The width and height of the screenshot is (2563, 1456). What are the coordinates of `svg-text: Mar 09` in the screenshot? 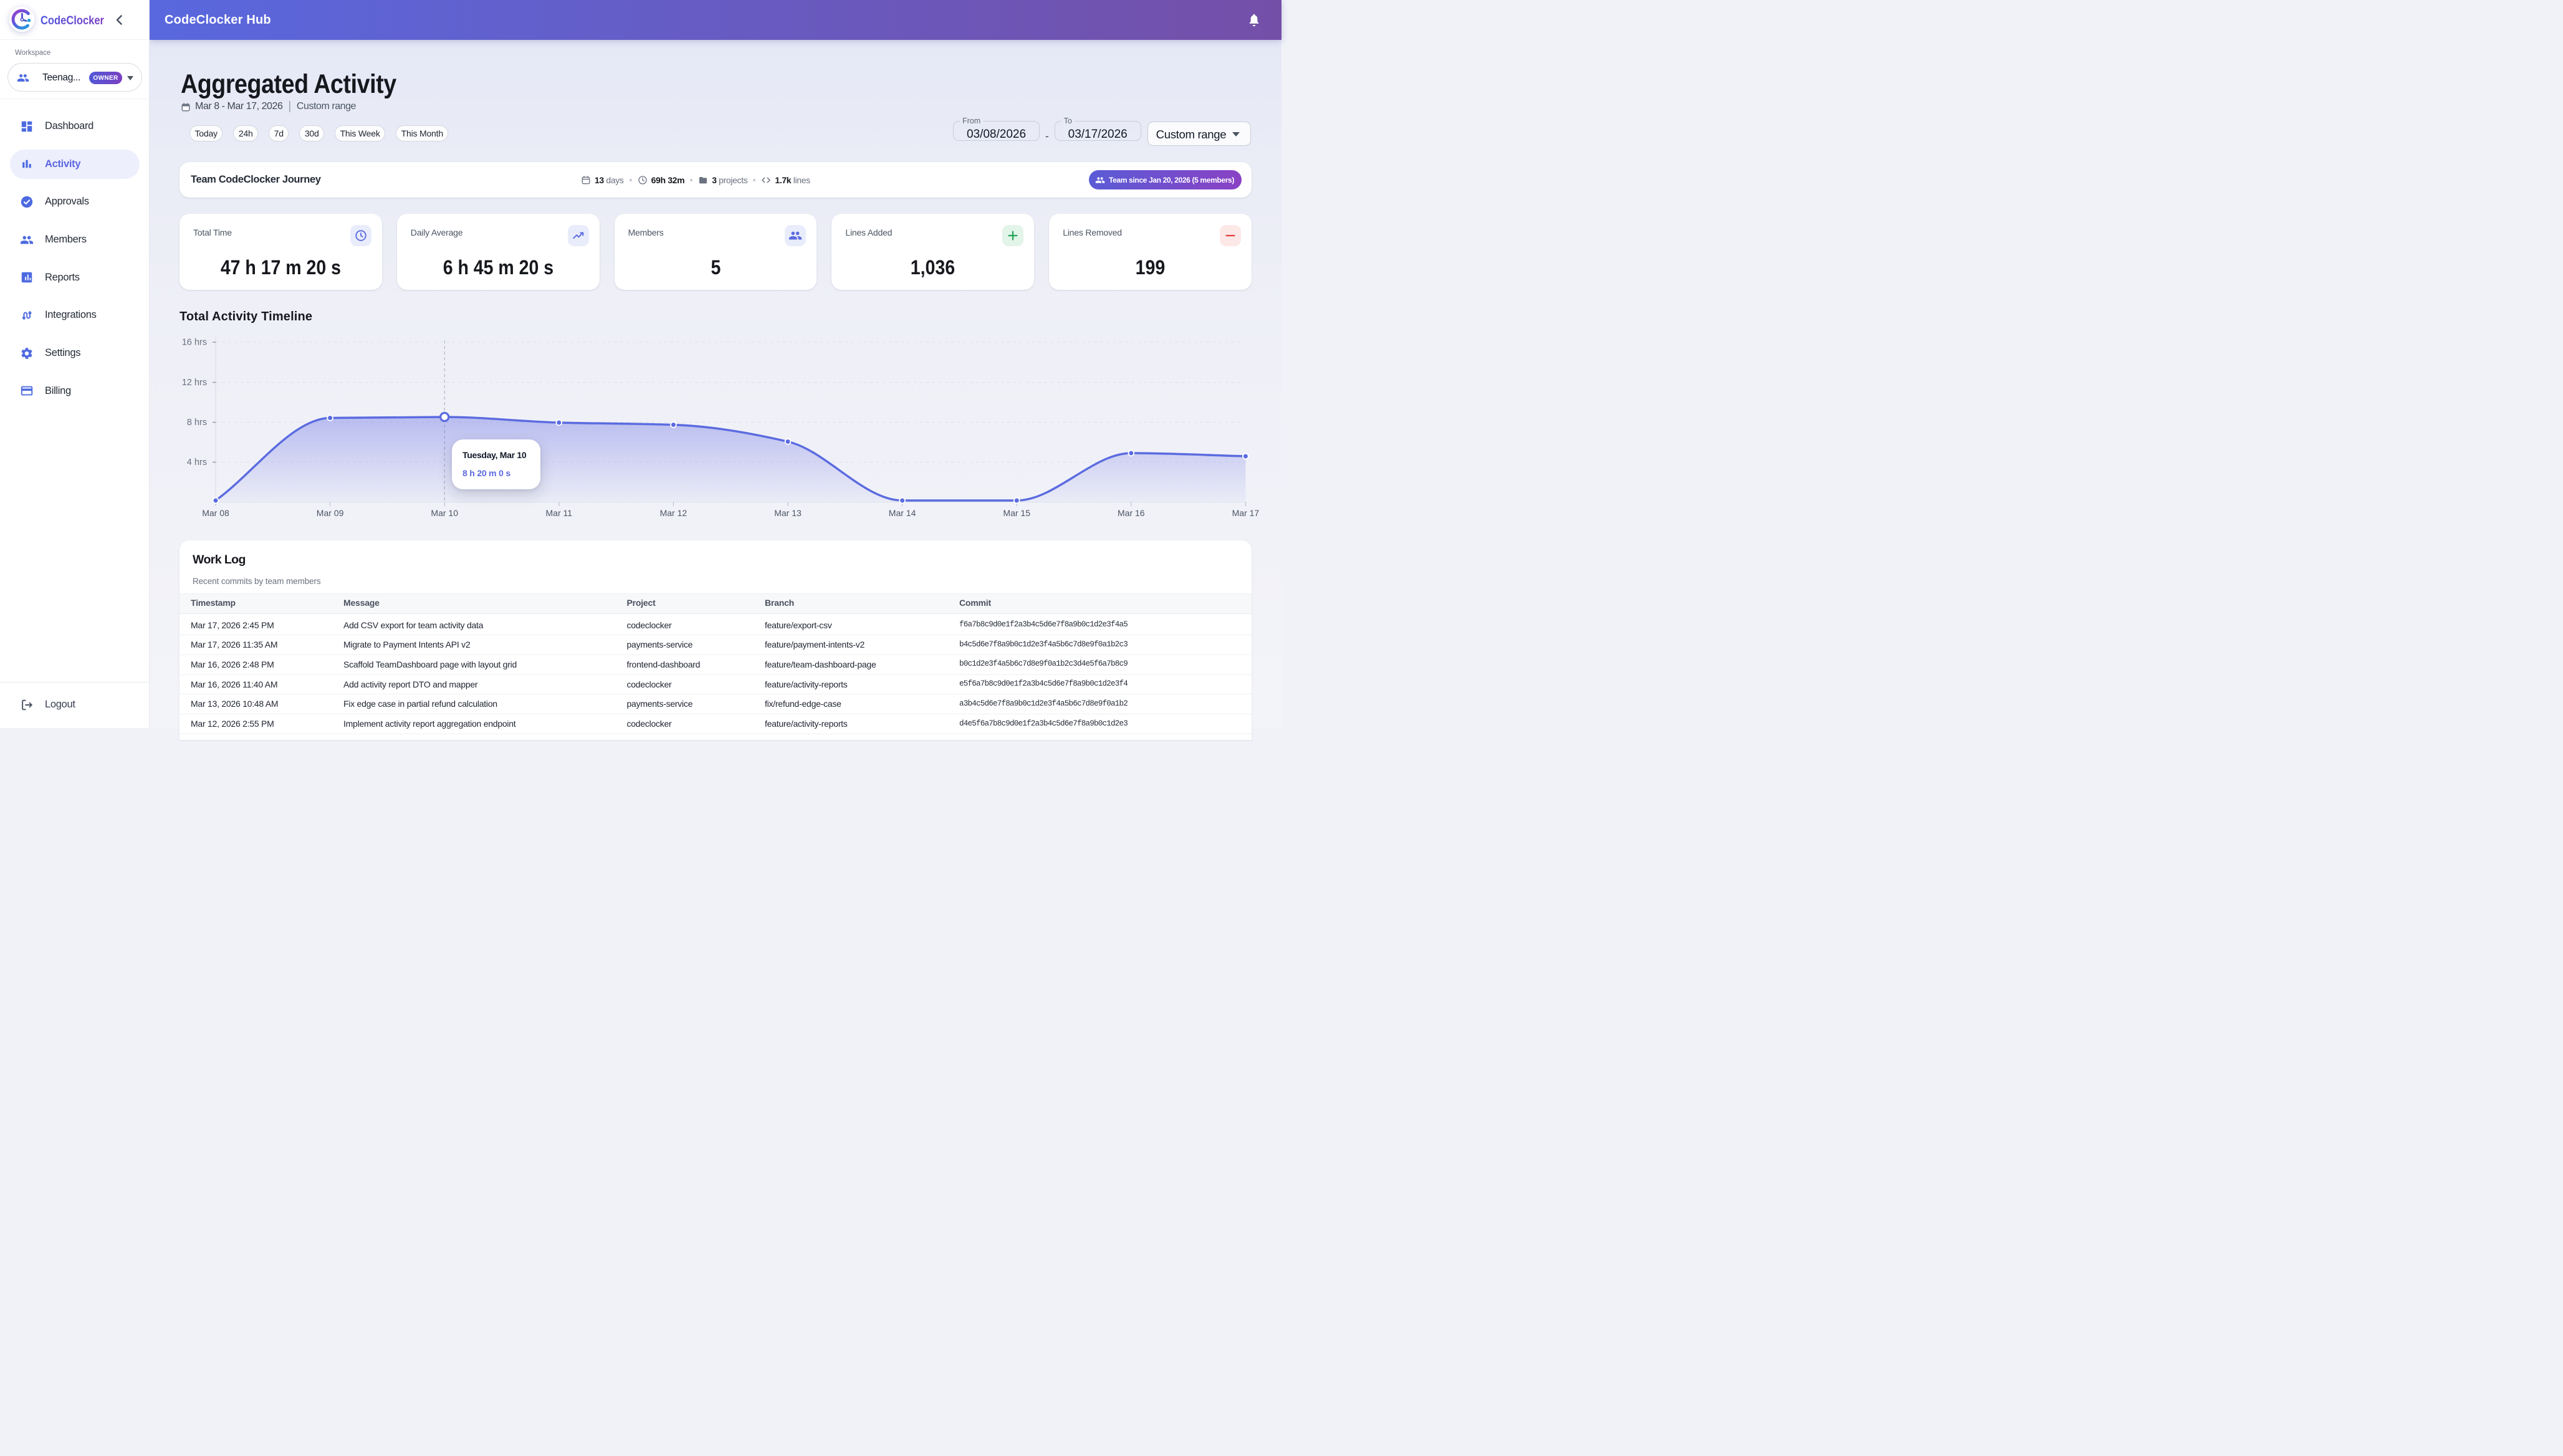 It's located at (330, 513).